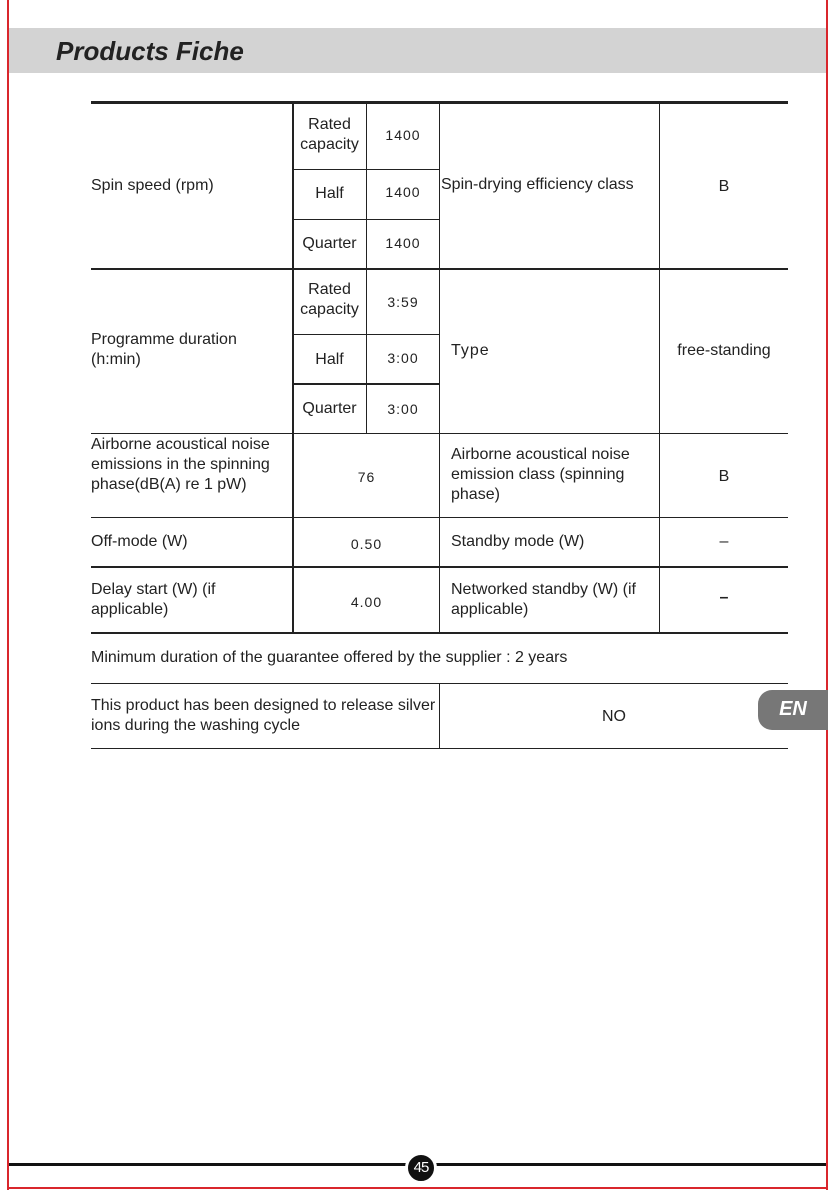  What do you see at coordinates (827, 595) in the screenshot?
I see `right-border` at bounding box center [827, 595].